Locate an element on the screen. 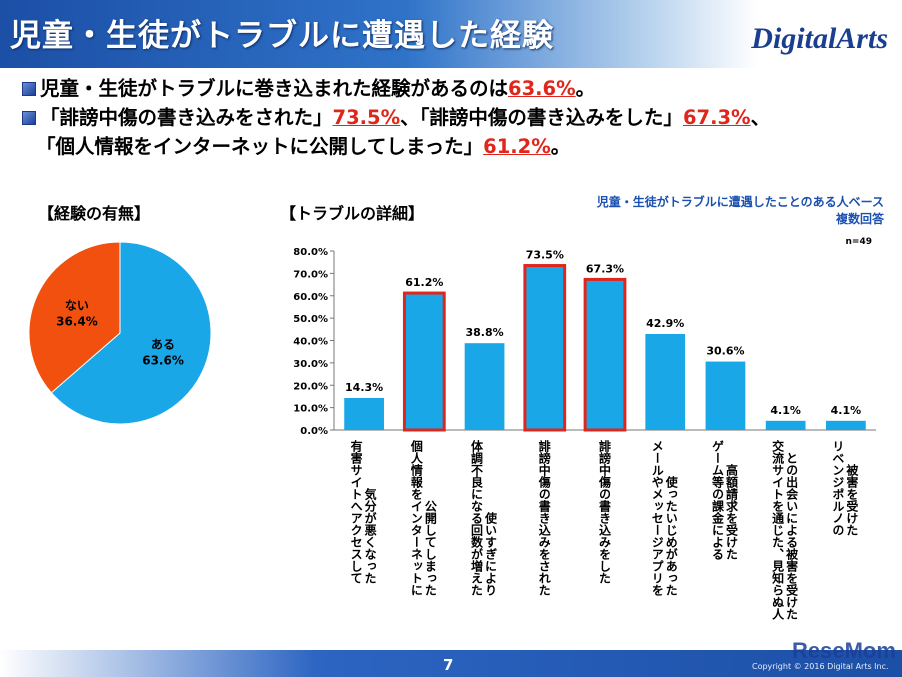  page-number: 7 is located at coordinates (448, 665).